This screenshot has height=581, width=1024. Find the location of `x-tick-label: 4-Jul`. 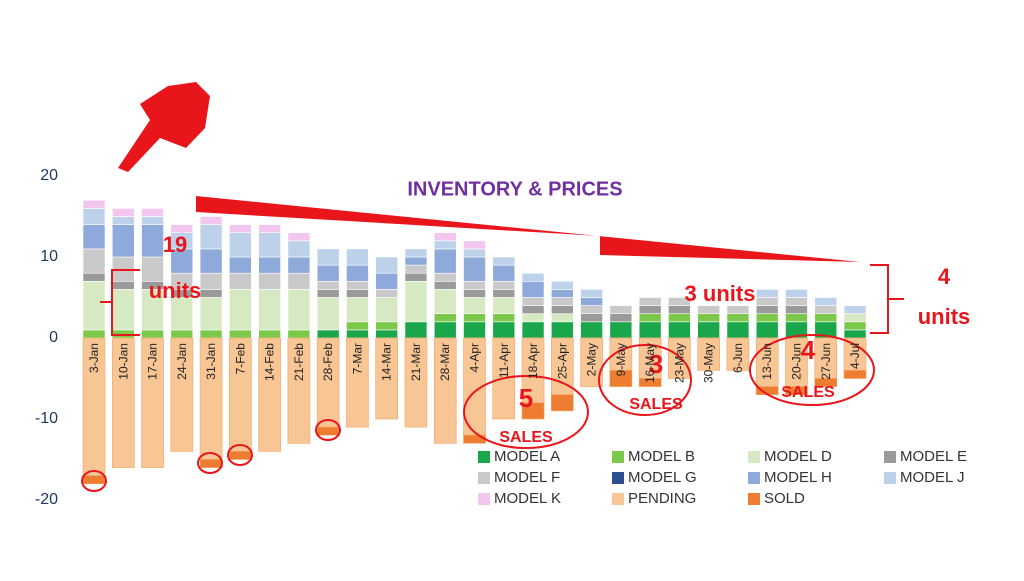

x-tick-label: 4-Jul is located at coordinates (855, 356).